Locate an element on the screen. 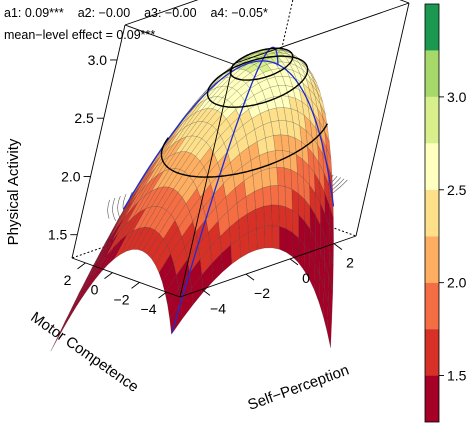  front-vertical-edge is located at coordinates (206, 180).